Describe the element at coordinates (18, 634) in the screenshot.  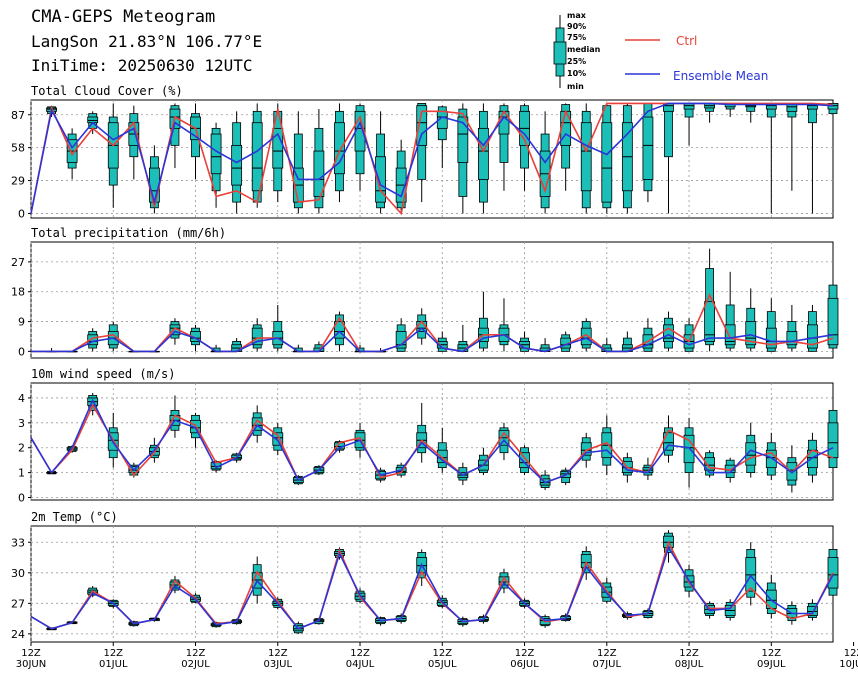
I see `ytick-label: 24` at that location.